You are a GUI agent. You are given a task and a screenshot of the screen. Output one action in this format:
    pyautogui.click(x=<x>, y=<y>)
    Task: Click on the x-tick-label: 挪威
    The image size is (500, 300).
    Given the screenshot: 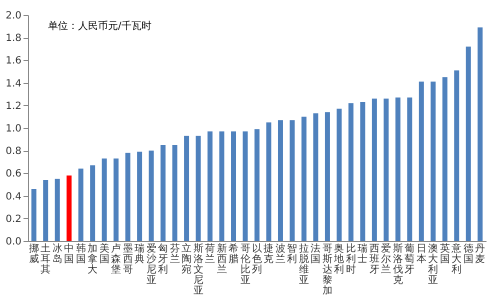 What is the action you would take?
    pyautogui.click(x=33, y=253)
    